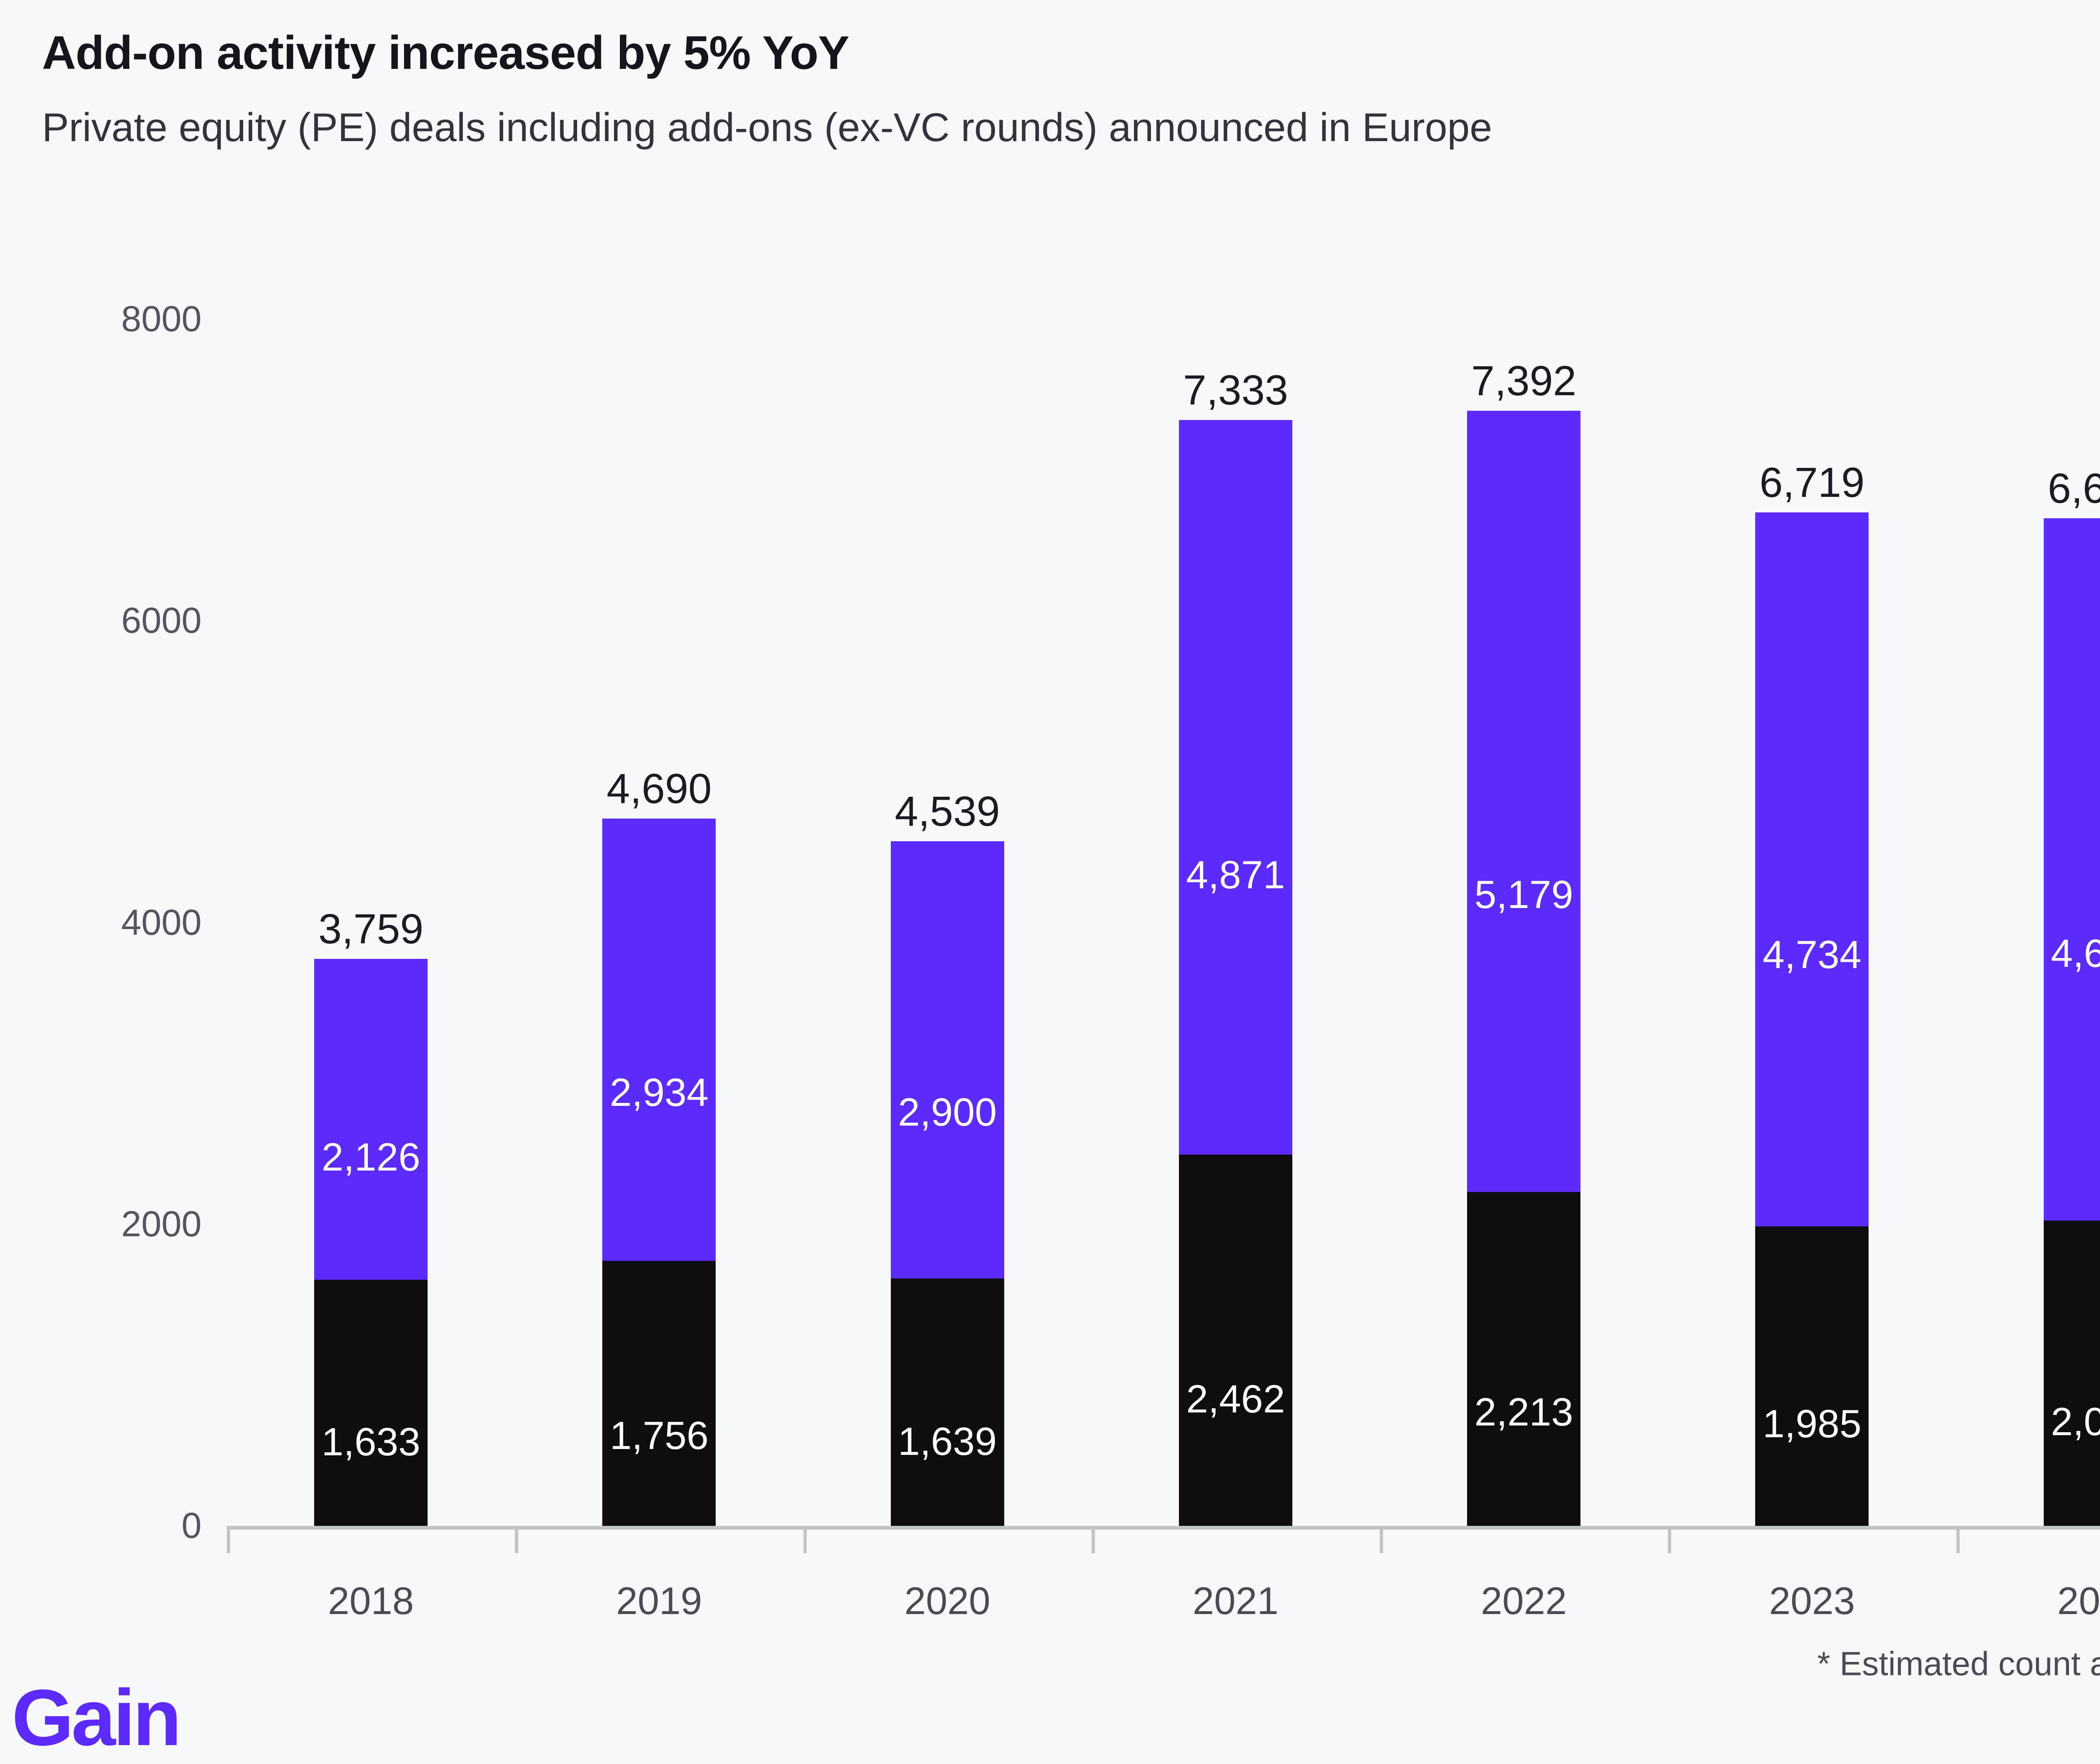 The width and height of the screenshot is (2100, 1764). What do you see at coordinates (1235, 390) in the screenshot?
I see `bar-total-label: 7,333` at bounding box center [1235, 390].